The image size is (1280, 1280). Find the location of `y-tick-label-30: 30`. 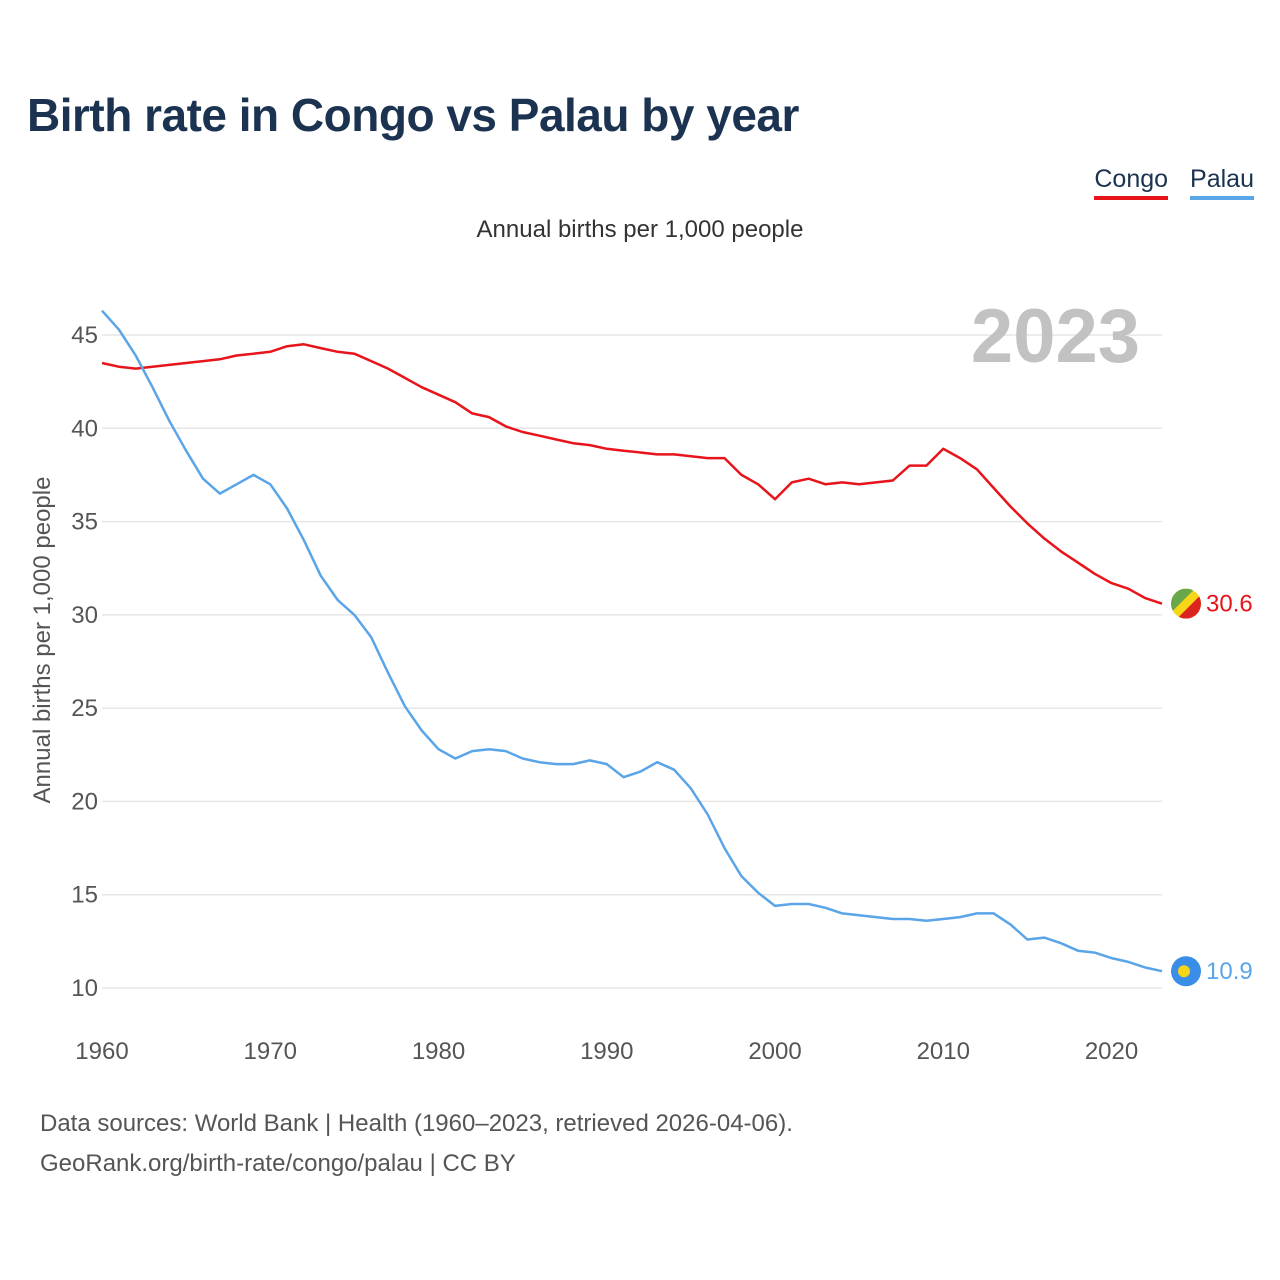

y-tick-label-30: 30 is located at coordinates (84, 615).